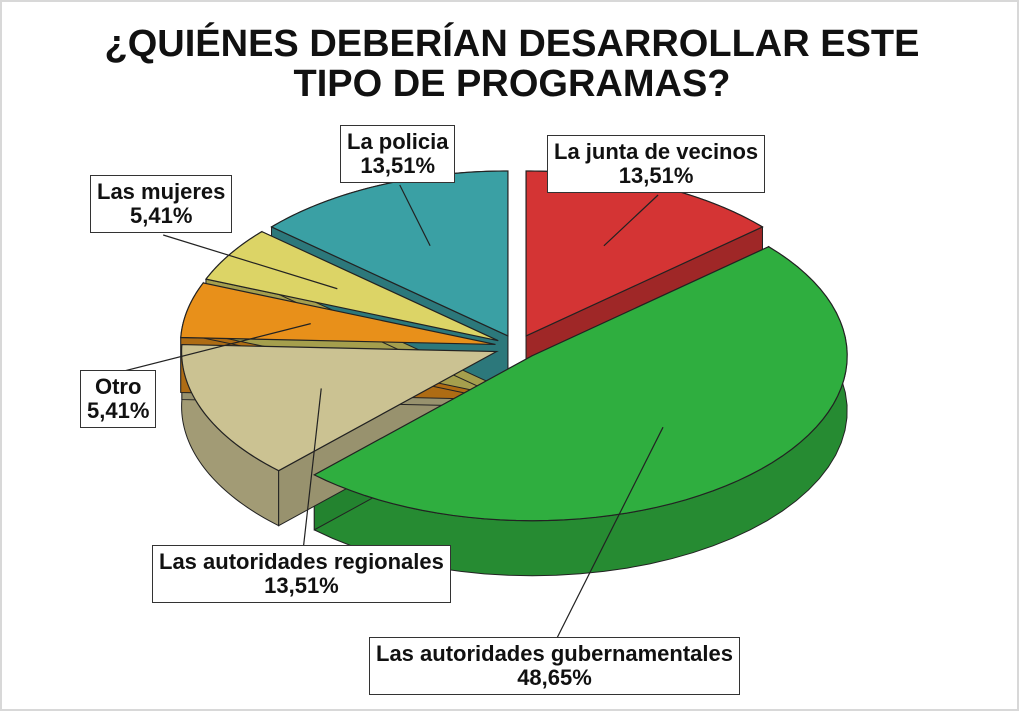  I want to click on label-name: Otro, so click(118, 386).